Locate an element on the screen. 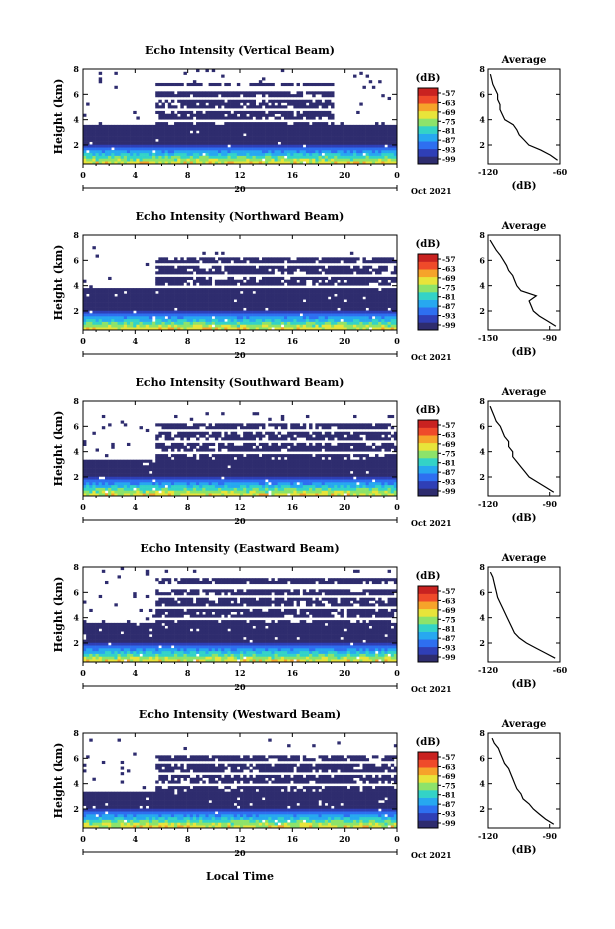  x-tick-label: 4 is located at coordinates (136, 341).